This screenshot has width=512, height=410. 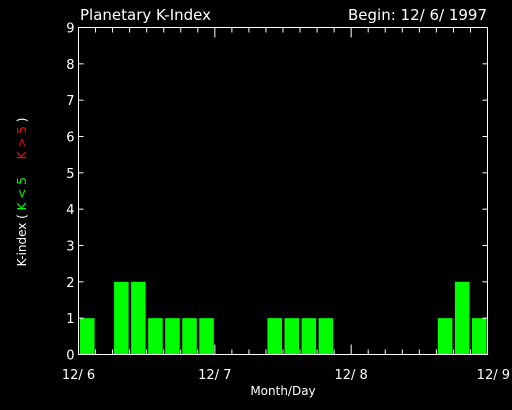 I want to click on y-tick-label: 4, so click(x=70, y=210).